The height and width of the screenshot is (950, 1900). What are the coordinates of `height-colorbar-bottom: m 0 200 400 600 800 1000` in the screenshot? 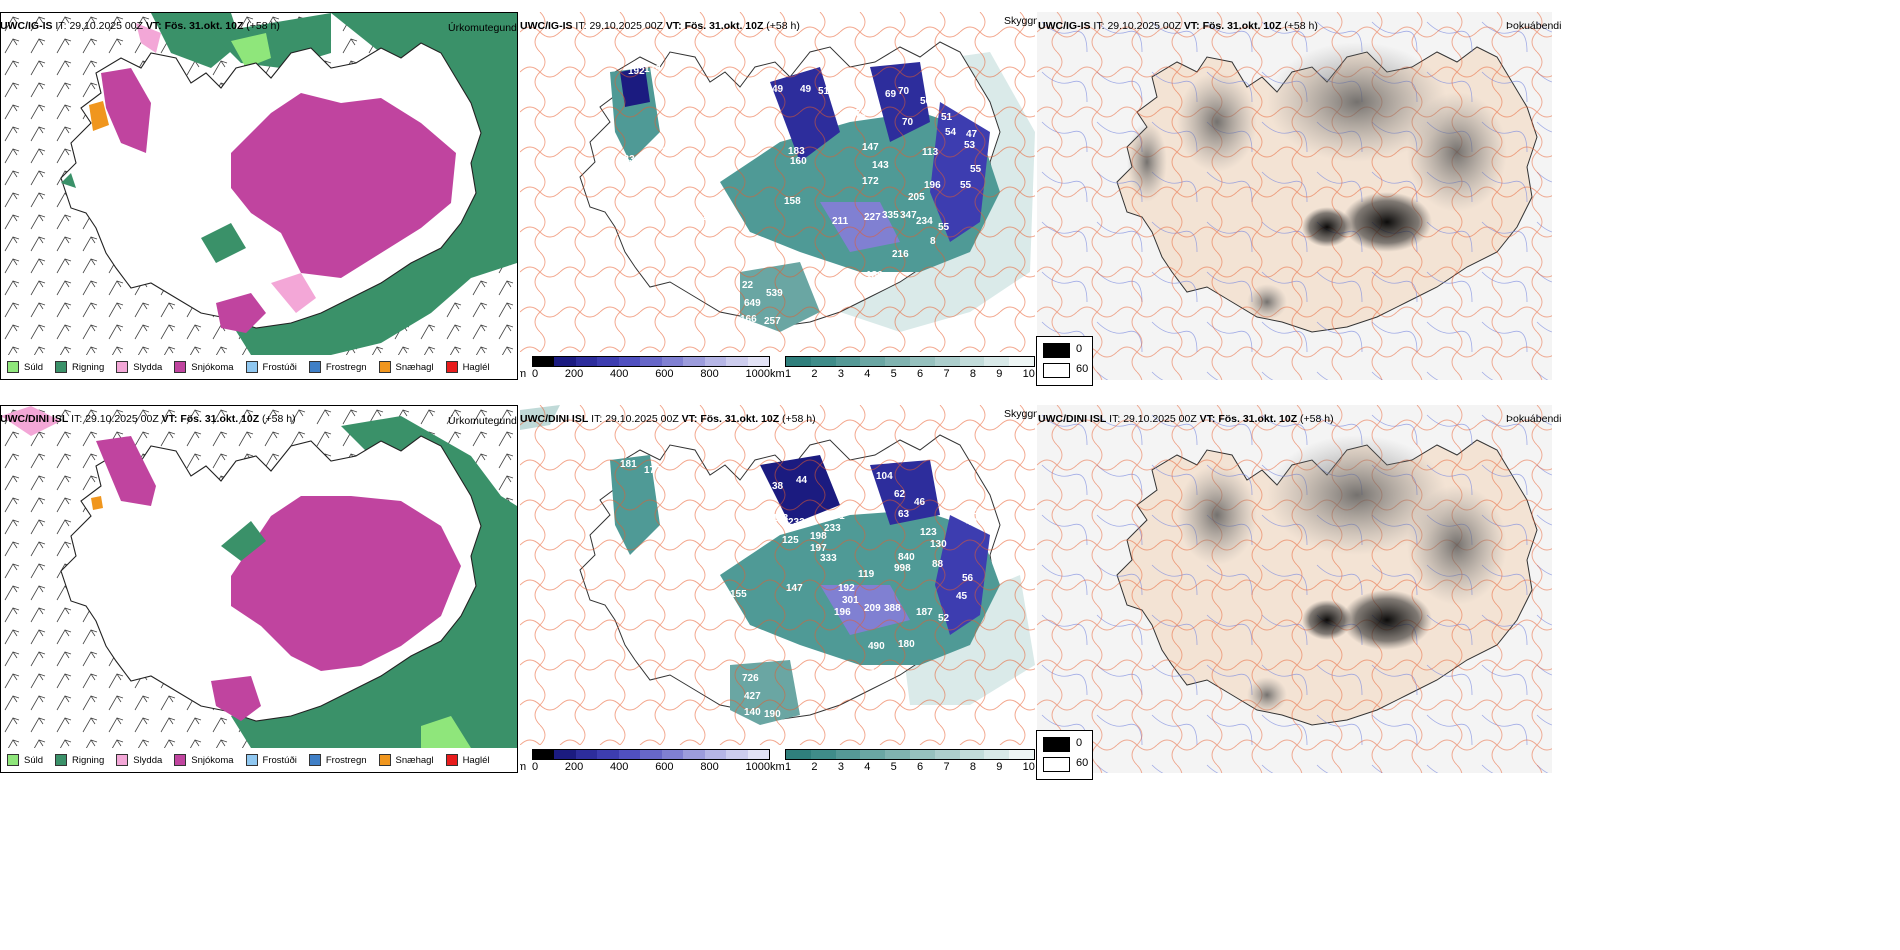 It's located at (645, 761).